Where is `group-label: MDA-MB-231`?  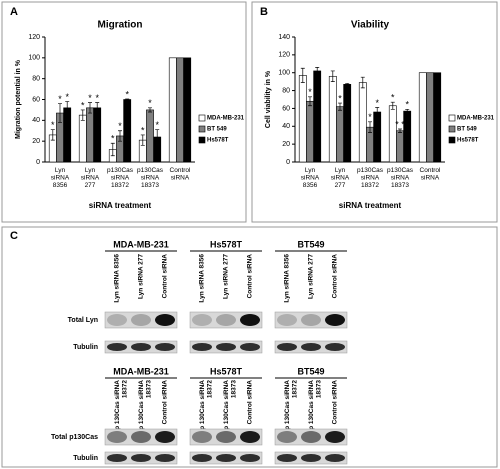 group-label: MDA-MB-231 is located at coordinates (141, 371).